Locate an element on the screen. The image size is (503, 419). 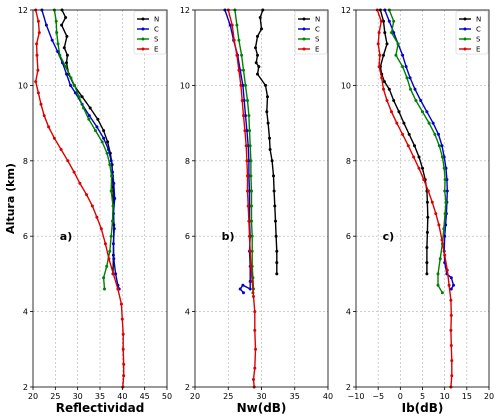
x-axis-label: Nw(dB) is located at coordinates (262, 408).